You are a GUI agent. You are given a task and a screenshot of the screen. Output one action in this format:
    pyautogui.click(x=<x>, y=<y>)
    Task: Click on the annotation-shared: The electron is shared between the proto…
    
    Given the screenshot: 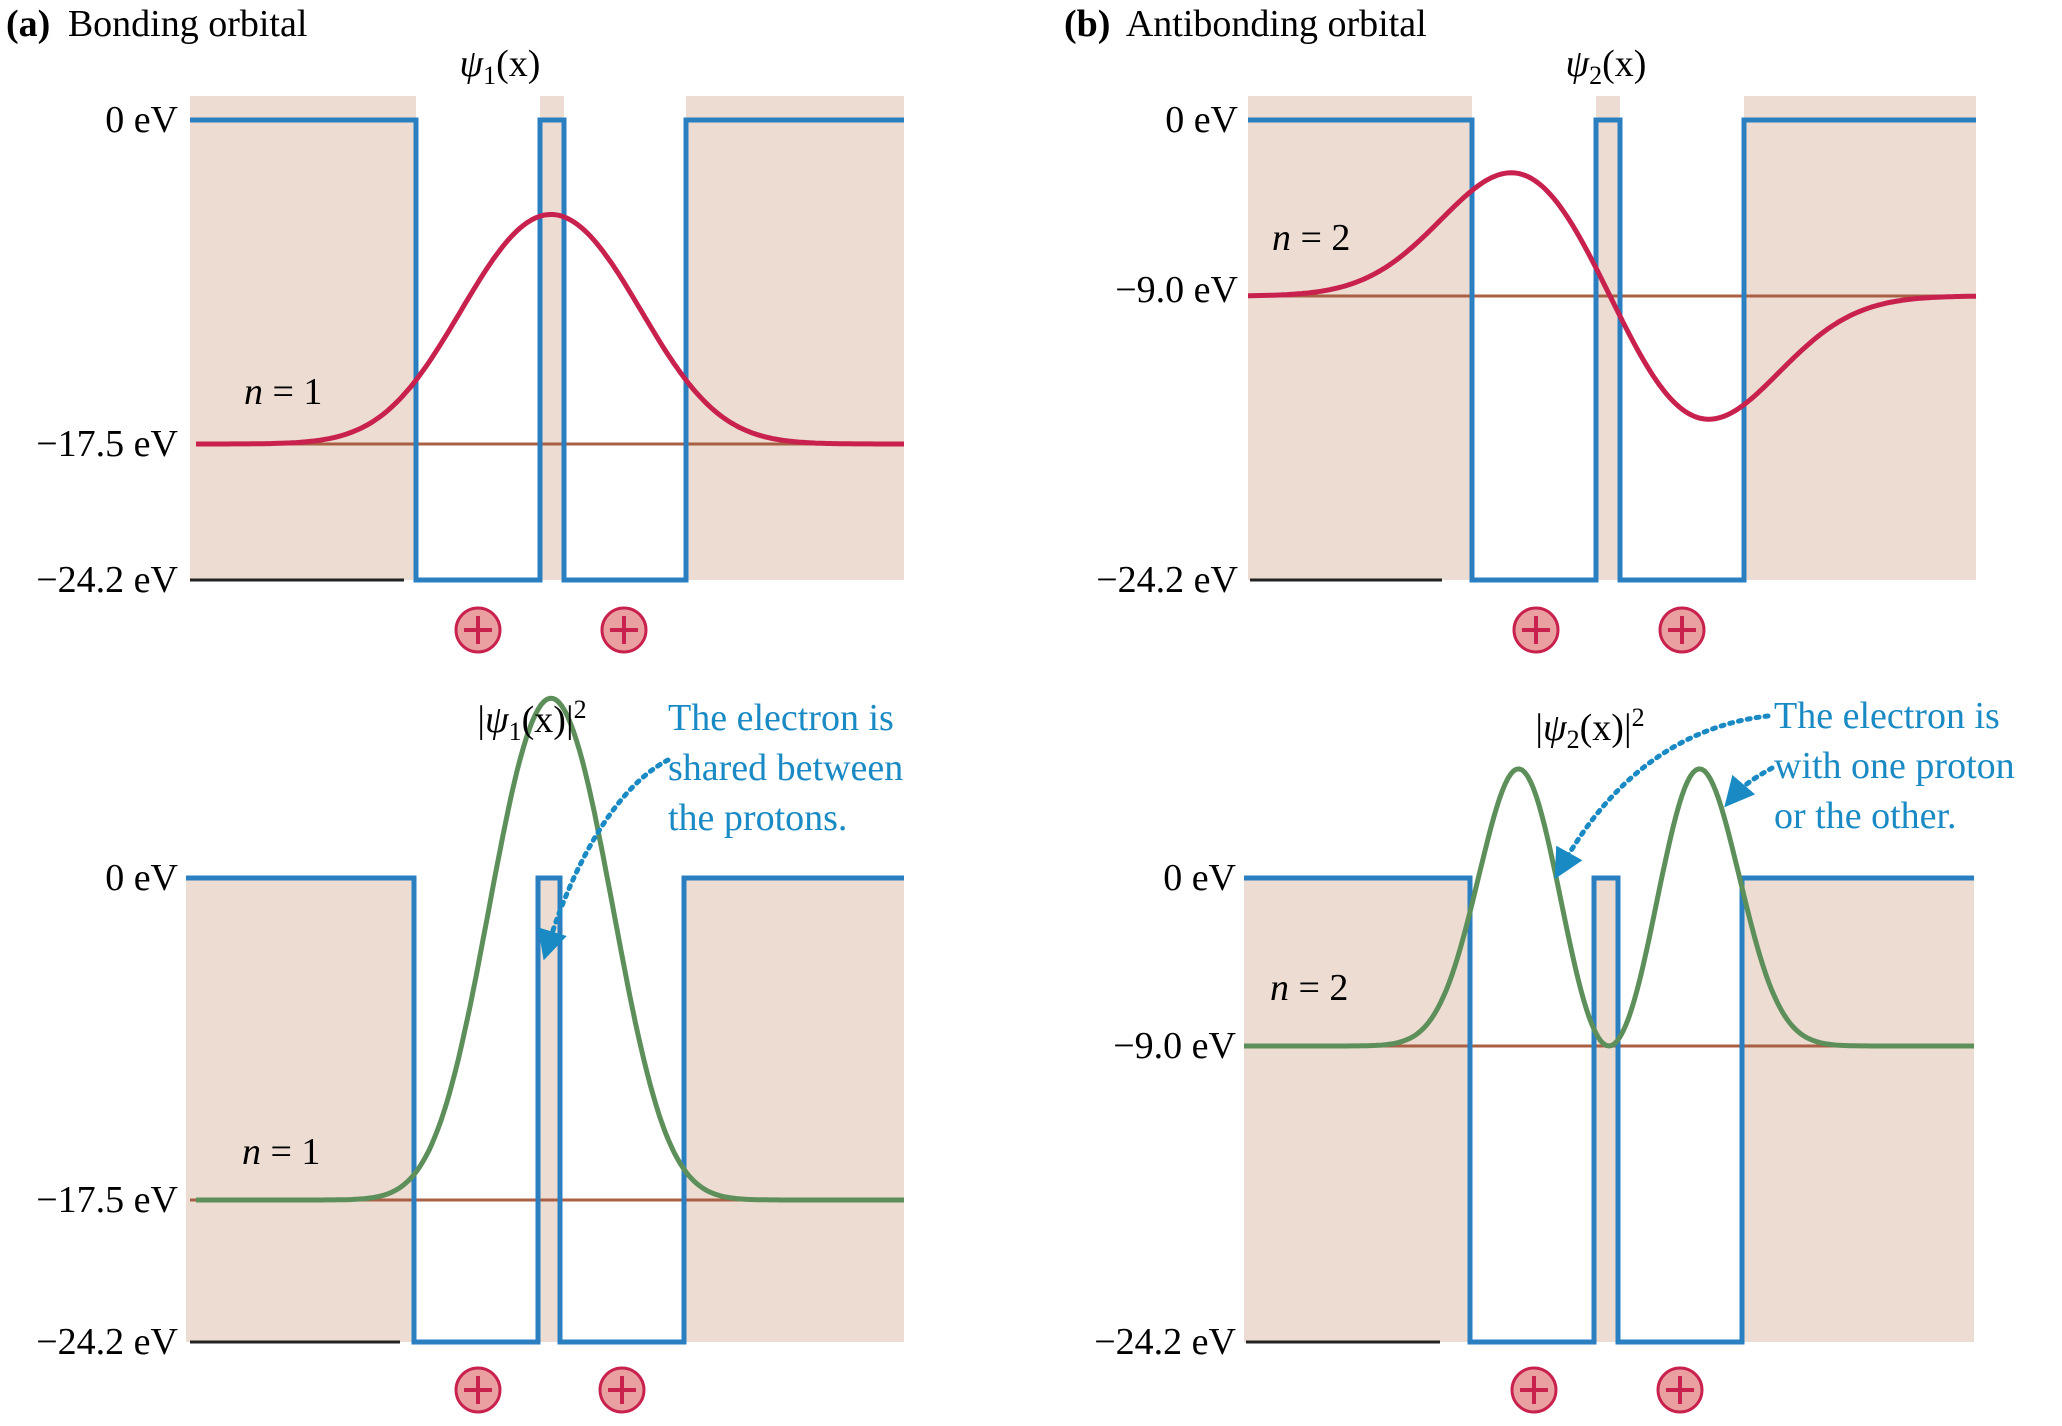 What is the action you would take?
    pyautogui.click(x=790, y=768)
    